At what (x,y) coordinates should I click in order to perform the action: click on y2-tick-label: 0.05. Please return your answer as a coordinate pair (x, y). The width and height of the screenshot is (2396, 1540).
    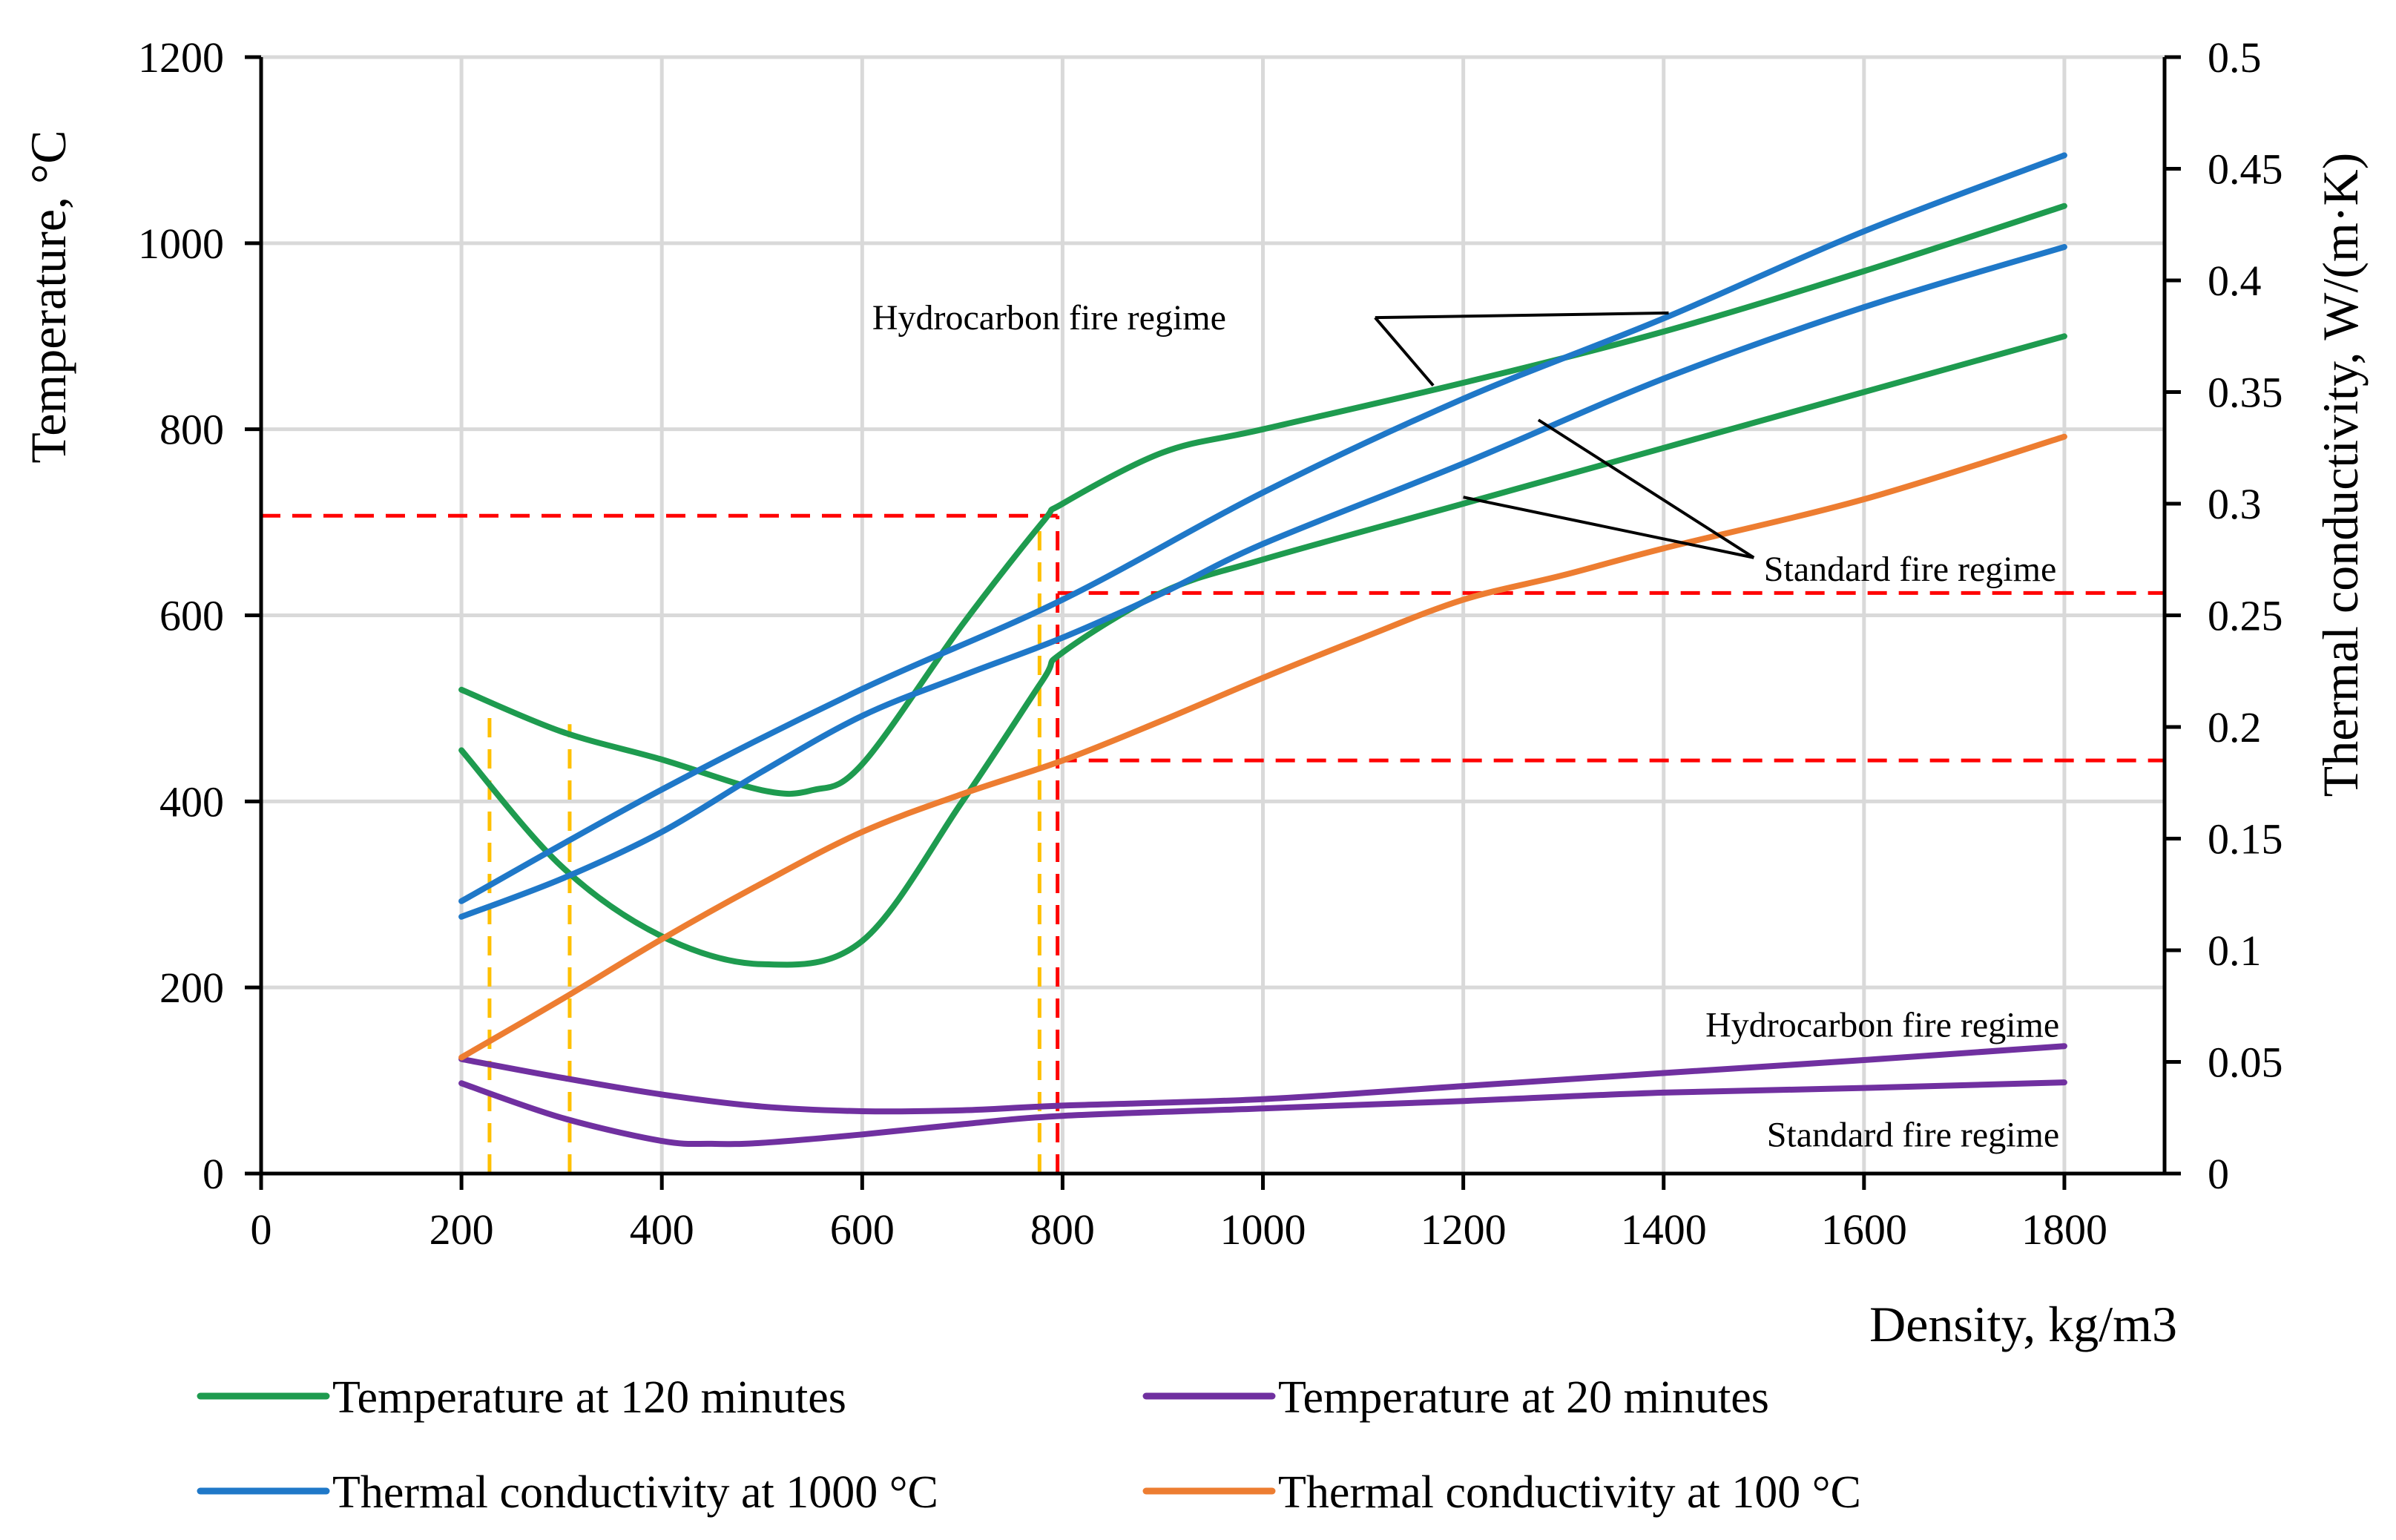
    Looking at the image, I should click on (2245, 1063).